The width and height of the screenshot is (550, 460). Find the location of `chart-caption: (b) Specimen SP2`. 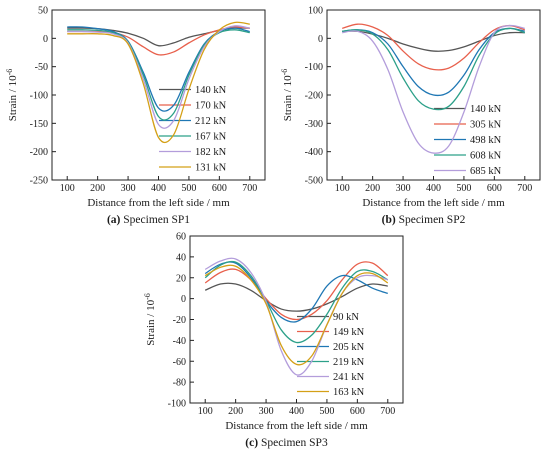

chart-caption: (b) Specimen SP2 is located at coordinates (424, 220).